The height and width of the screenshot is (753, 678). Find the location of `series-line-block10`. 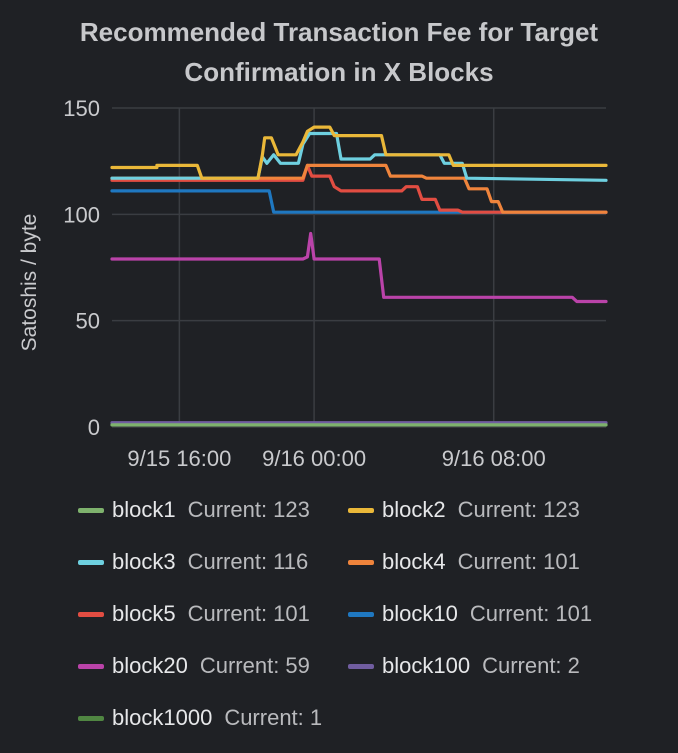

series-line-block10 is located at coordinates (359, 201).